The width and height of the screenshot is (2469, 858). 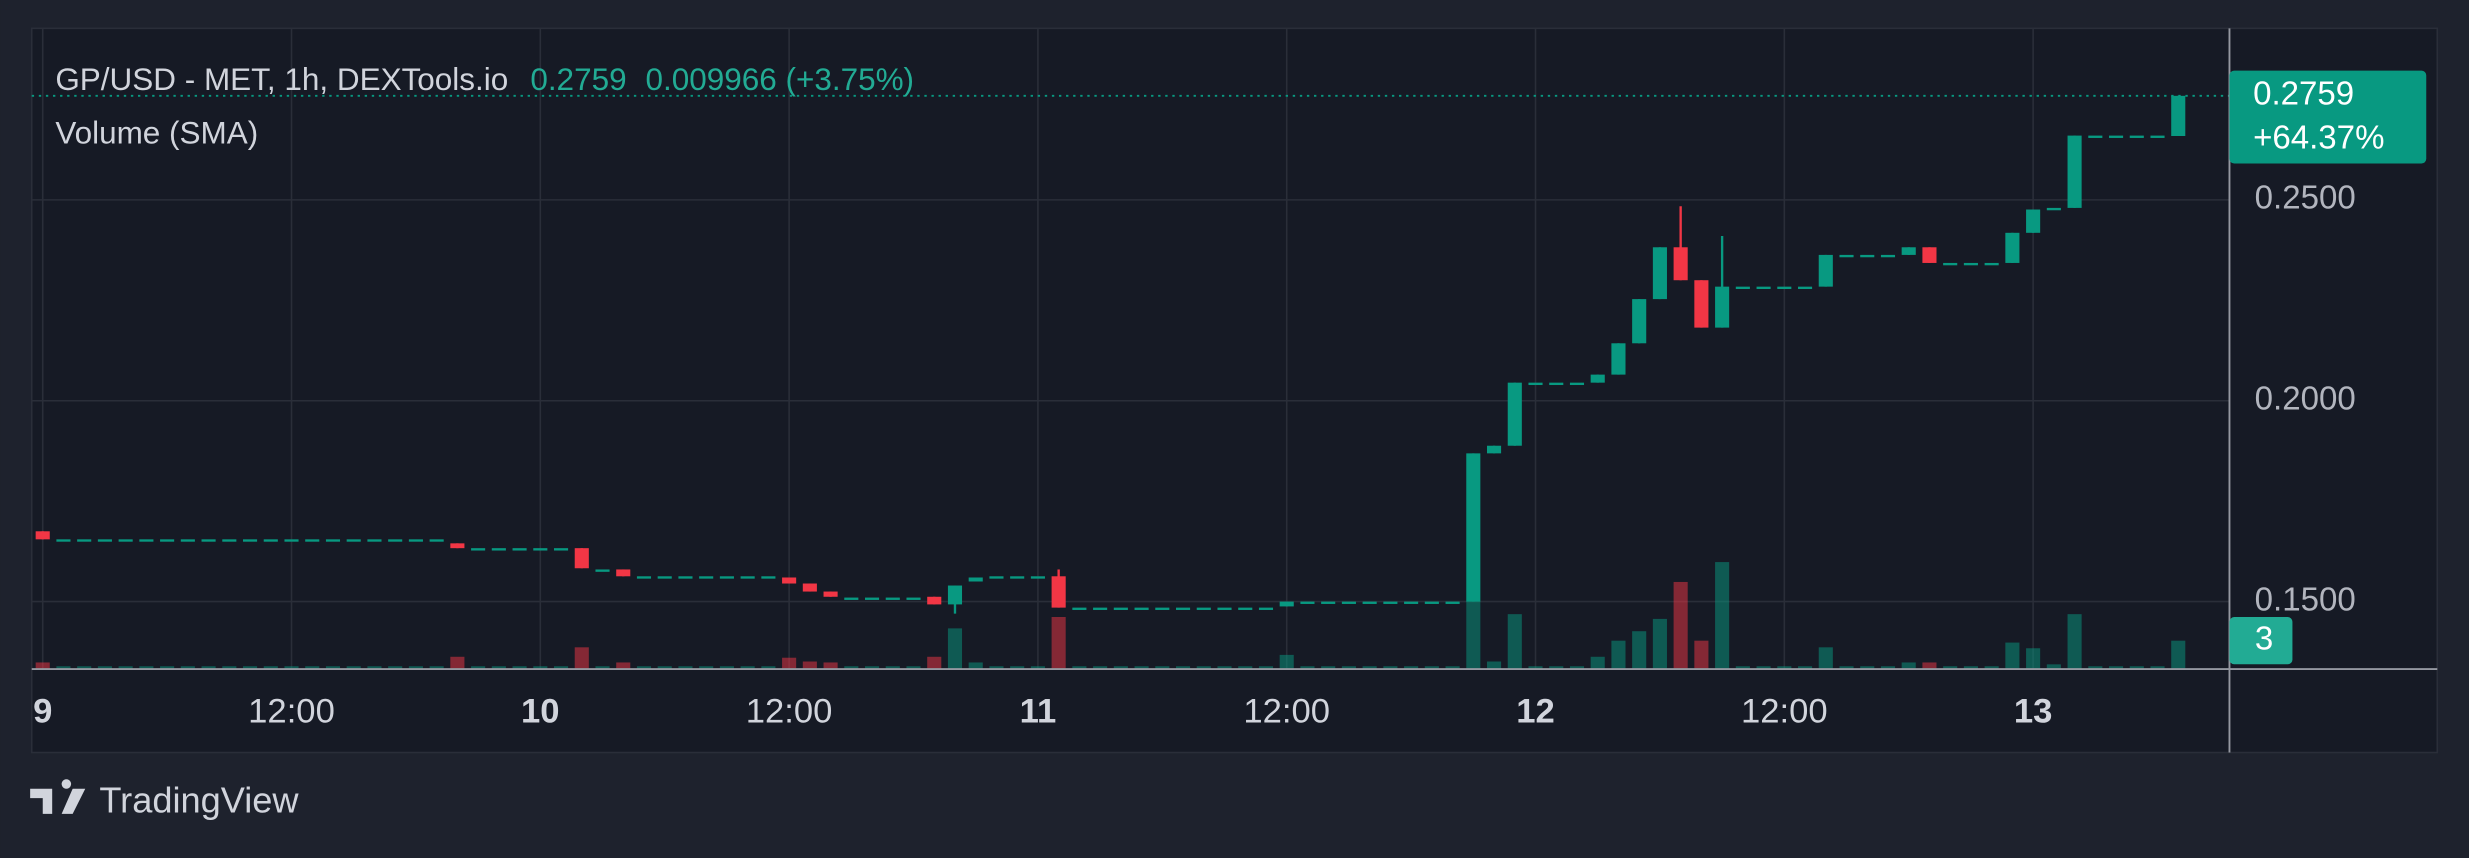 I want to click on change: 0.009966 (+3.75%), so click(x=779, y=79).